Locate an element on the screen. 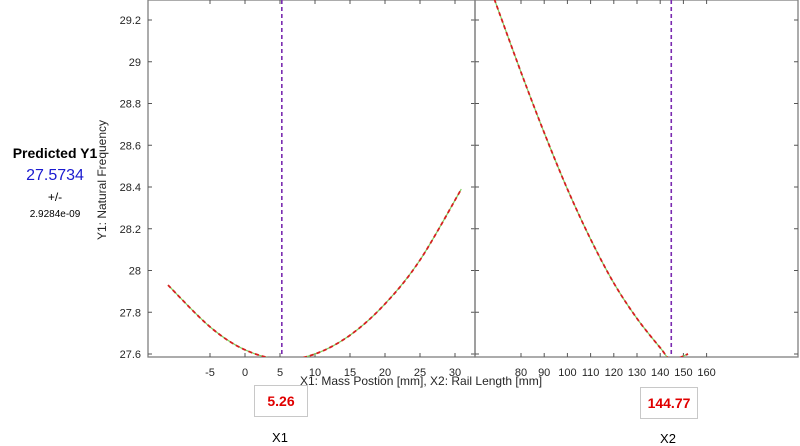  y-tick-label: 29 is located at coordinates (135, 63).